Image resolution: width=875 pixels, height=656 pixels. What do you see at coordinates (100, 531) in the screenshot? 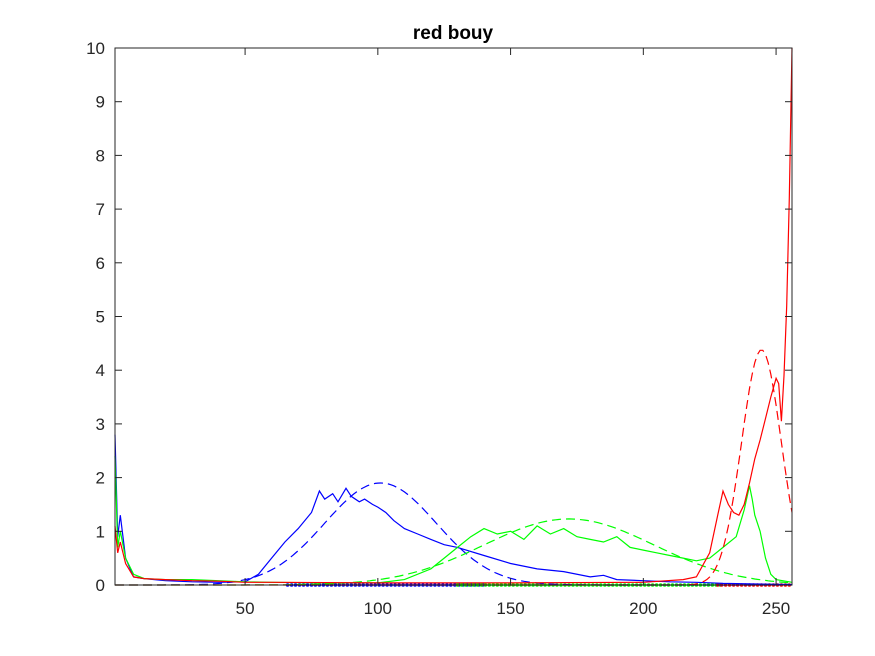
I see `y-tick-label: 1` at bounding box center [100, 531].